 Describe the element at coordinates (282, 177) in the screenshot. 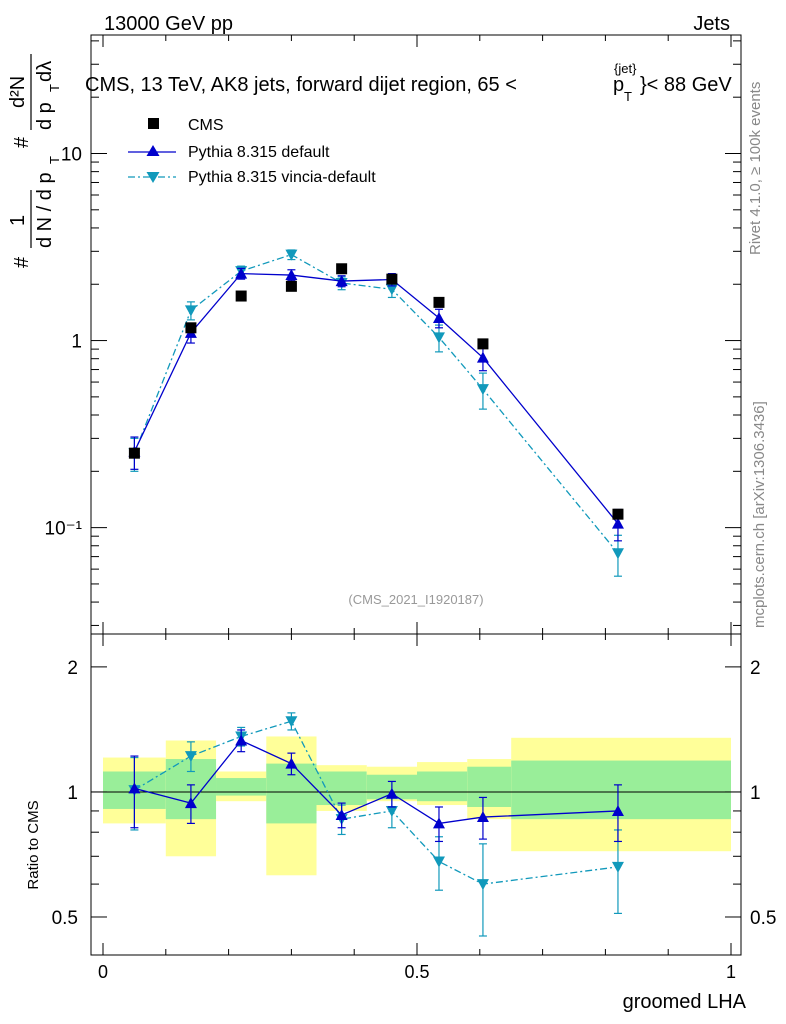

I see `legend-vincia-label: Pythia 8.315 vincia-default` at that location.